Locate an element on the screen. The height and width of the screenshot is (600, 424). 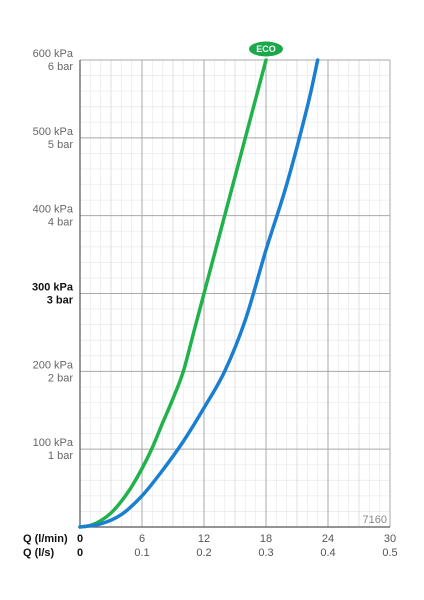
y-tick-label-bar: 1 bar is located at coordinates (60, 456).